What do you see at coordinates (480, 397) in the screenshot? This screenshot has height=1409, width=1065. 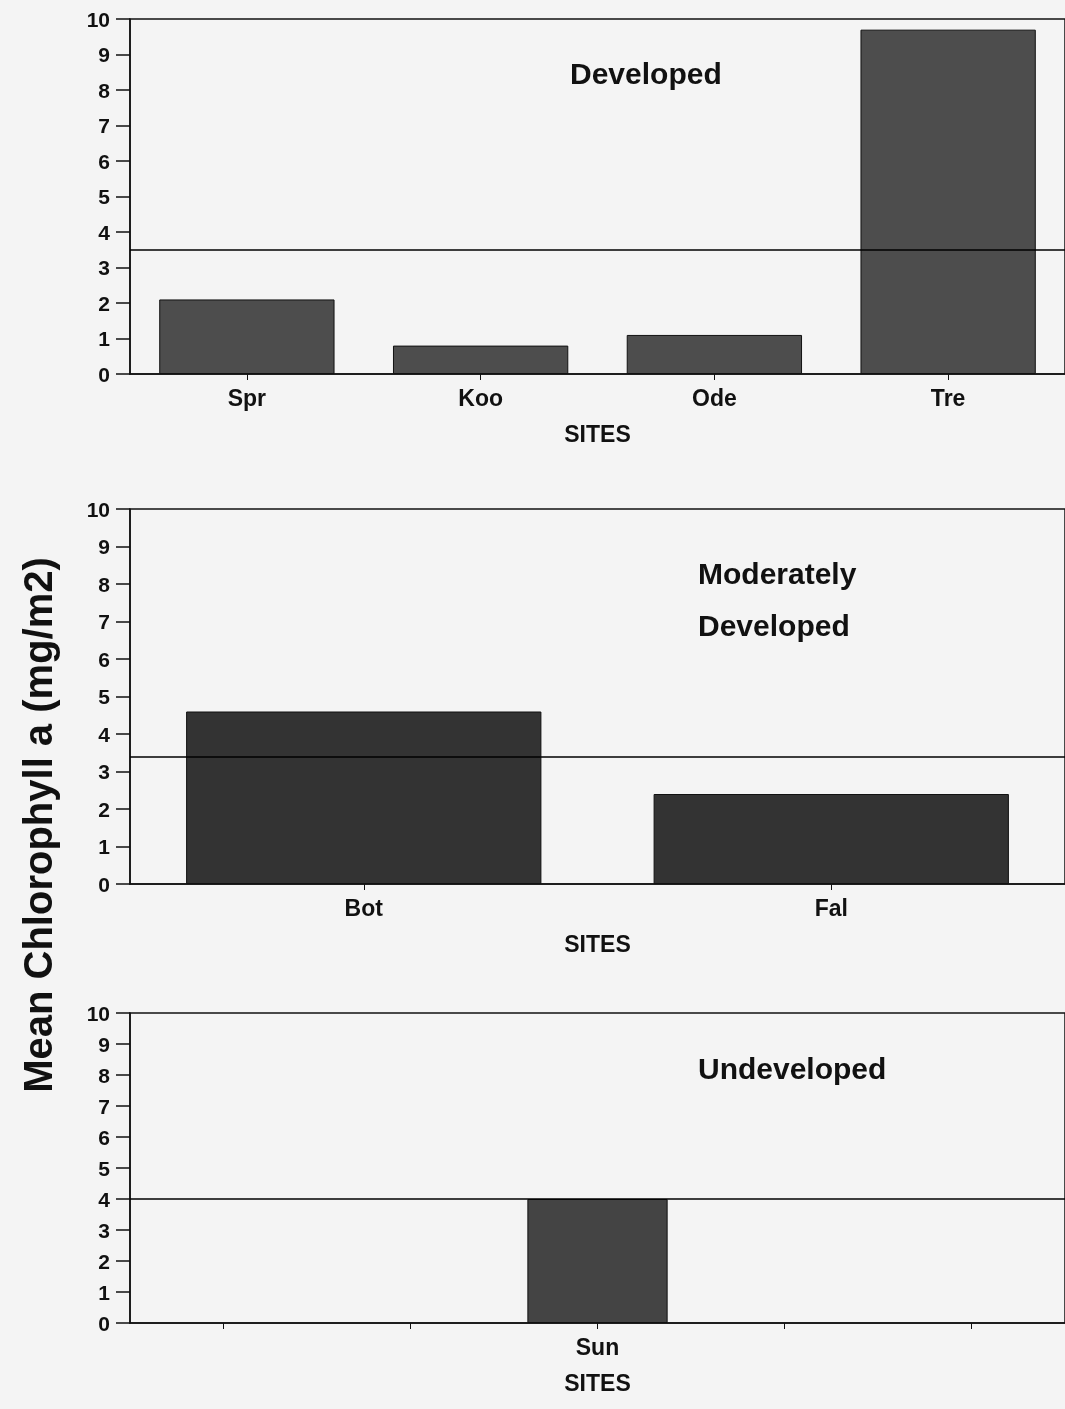 I see `x-tick-label: Koo` at bounding box center [480, 397].